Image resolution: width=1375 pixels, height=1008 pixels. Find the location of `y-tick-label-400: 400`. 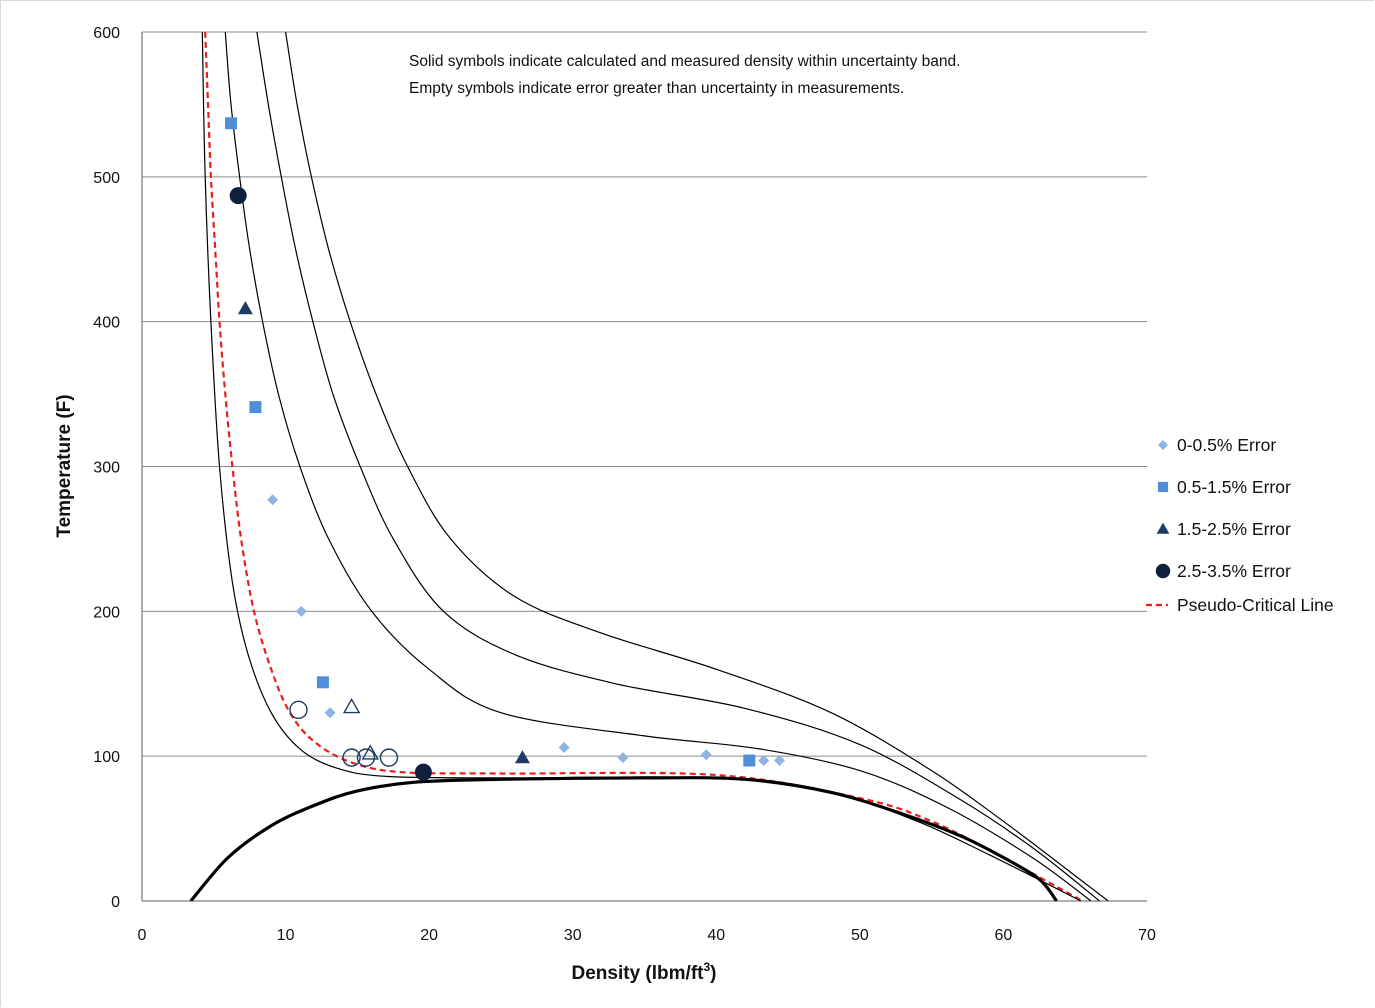

y-tick-label-400: 400 is located at coordinates (106, 323).